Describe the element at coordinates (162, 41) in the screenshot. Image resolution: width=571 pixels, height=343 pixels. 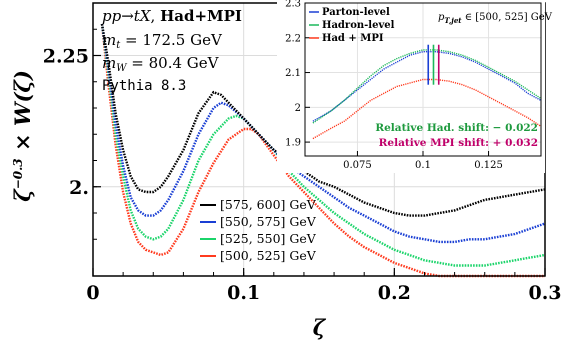
I see `info-top-mass: mt = 172.5 GeV` at that location.